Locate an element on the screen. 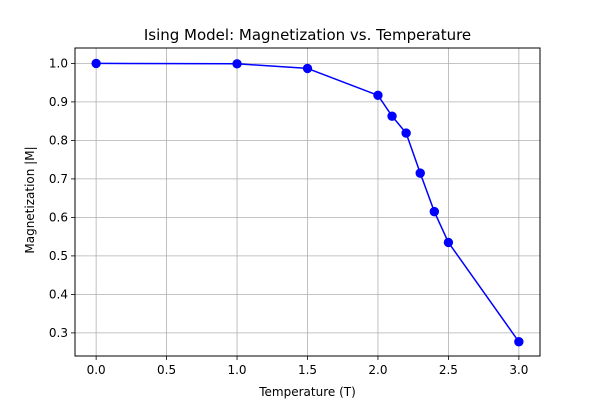 Image resolution: width=600 pixels, height=400 pixels. x-tick-label: 0.0 is located at coordinates (96, 370).